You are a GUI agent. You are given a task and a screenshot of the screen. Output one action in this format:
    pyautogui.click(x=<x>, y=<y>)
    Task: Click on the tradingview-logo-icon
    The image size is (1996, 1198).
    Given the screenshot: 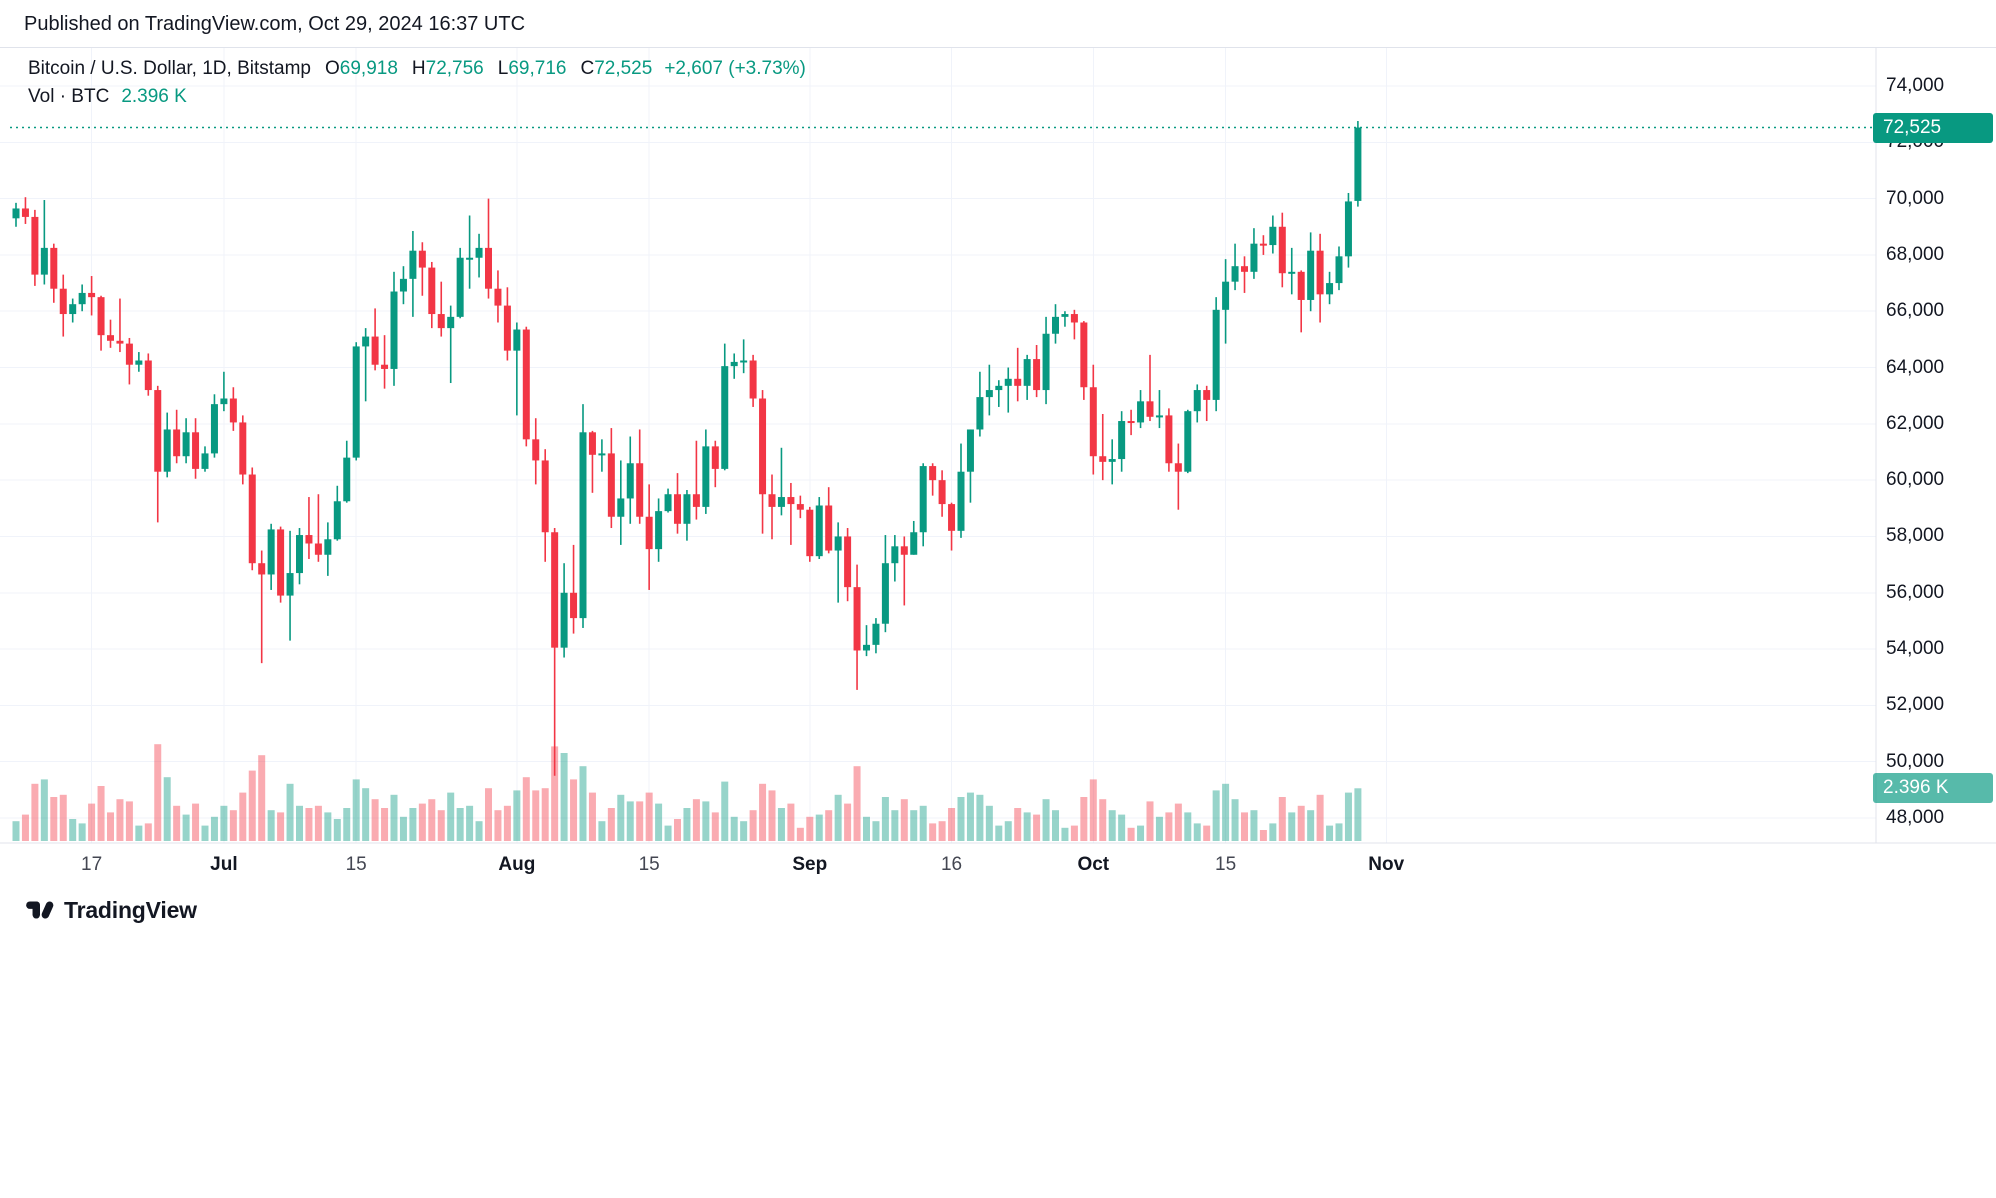 What is the action you would take?
    pyautogui.click(x=40, y=910)
    